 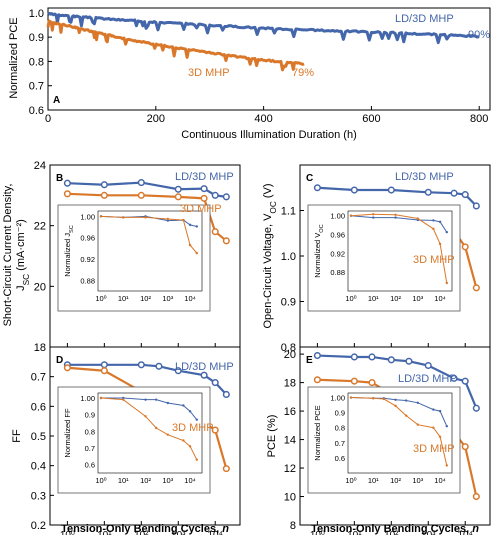 What do you see at coordinates (141, 532) in the screenshot?
I see `x-tick-label: 10²` at bounding box center [141, 532].